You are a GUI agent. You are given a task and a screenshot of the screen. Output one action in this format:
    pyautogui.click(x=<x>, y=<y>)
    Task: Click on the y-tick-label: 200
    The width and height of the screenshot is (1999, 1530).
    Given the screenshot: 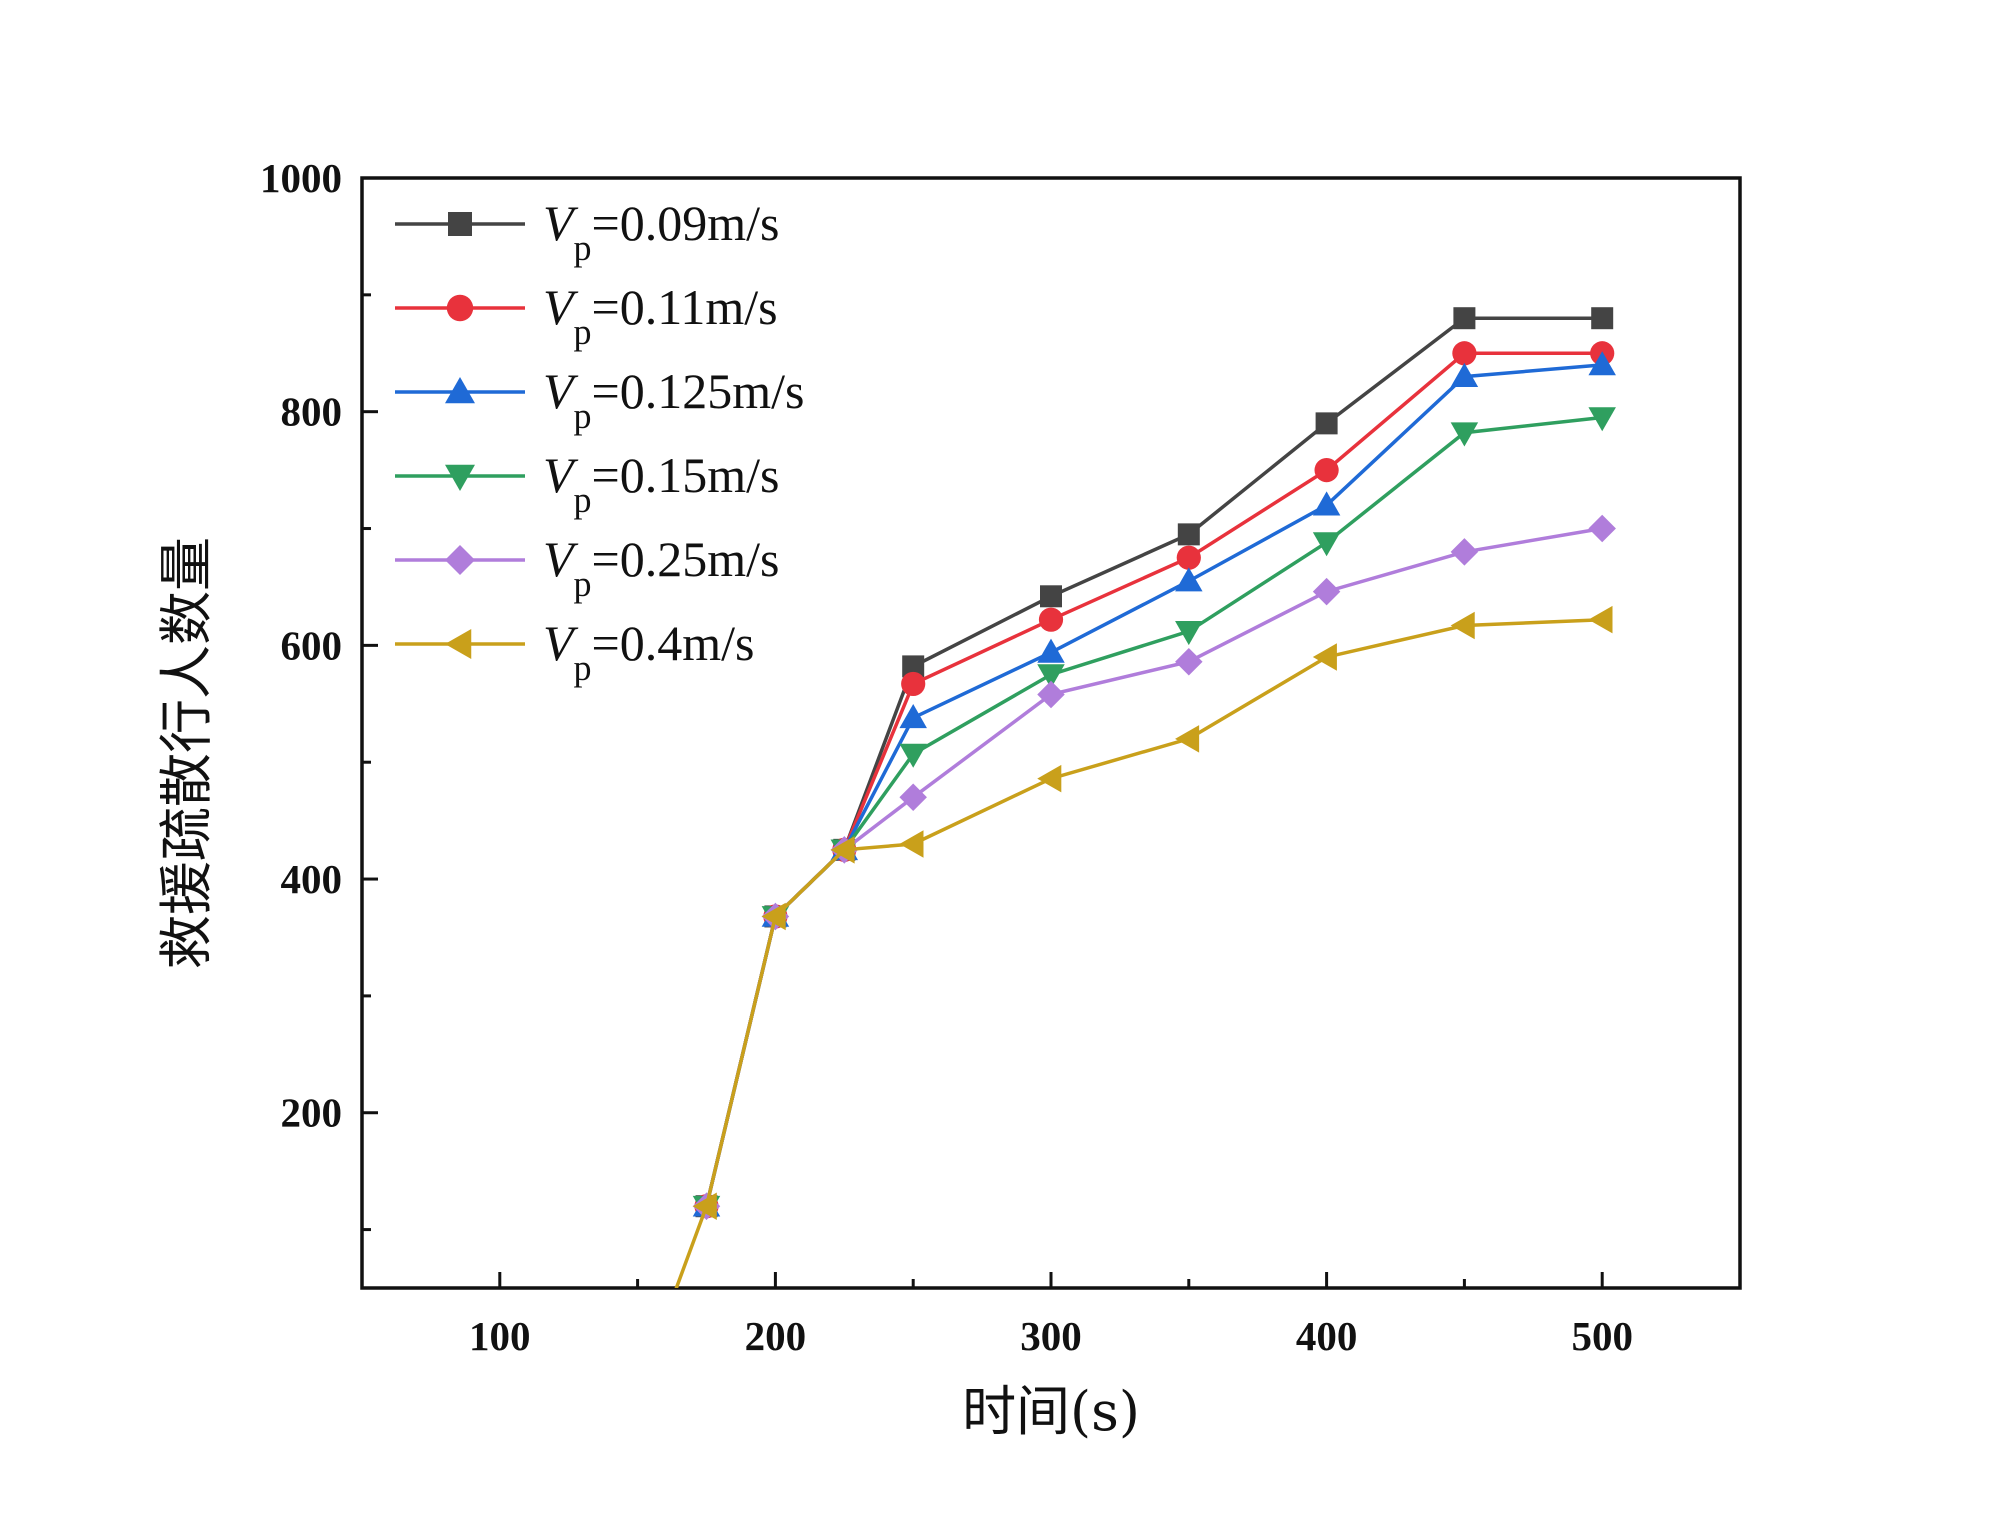 What is the action you would take?
    pyautogui.click(x=312, y=1113)
    